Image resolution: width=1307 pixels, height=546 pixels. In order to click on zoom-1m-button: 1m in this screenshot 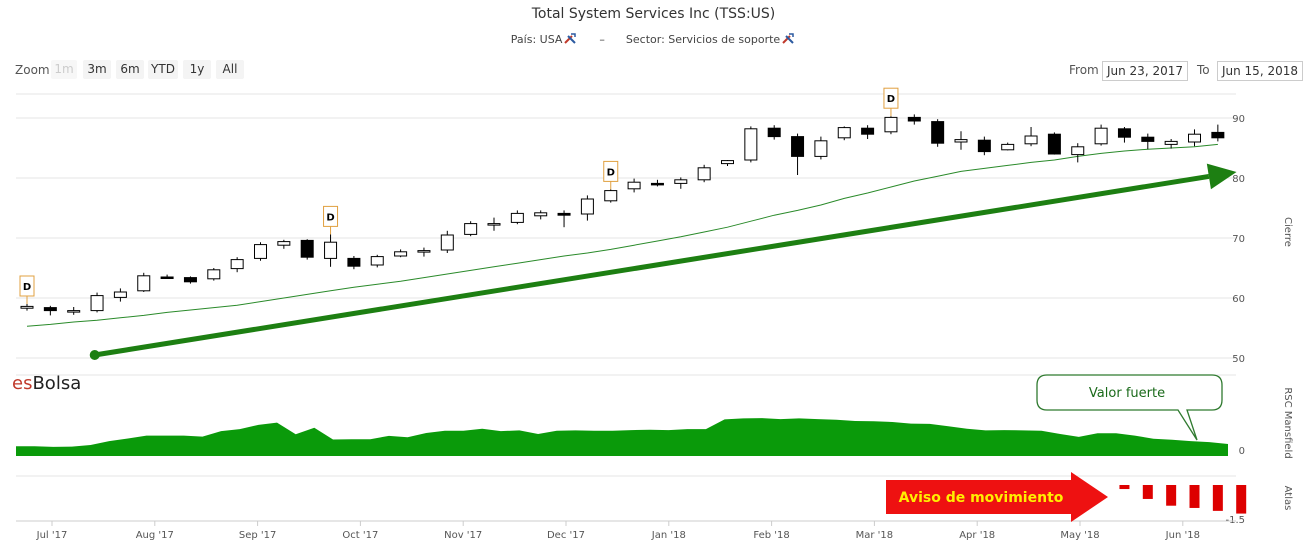, I will do `click(64, 69)`.